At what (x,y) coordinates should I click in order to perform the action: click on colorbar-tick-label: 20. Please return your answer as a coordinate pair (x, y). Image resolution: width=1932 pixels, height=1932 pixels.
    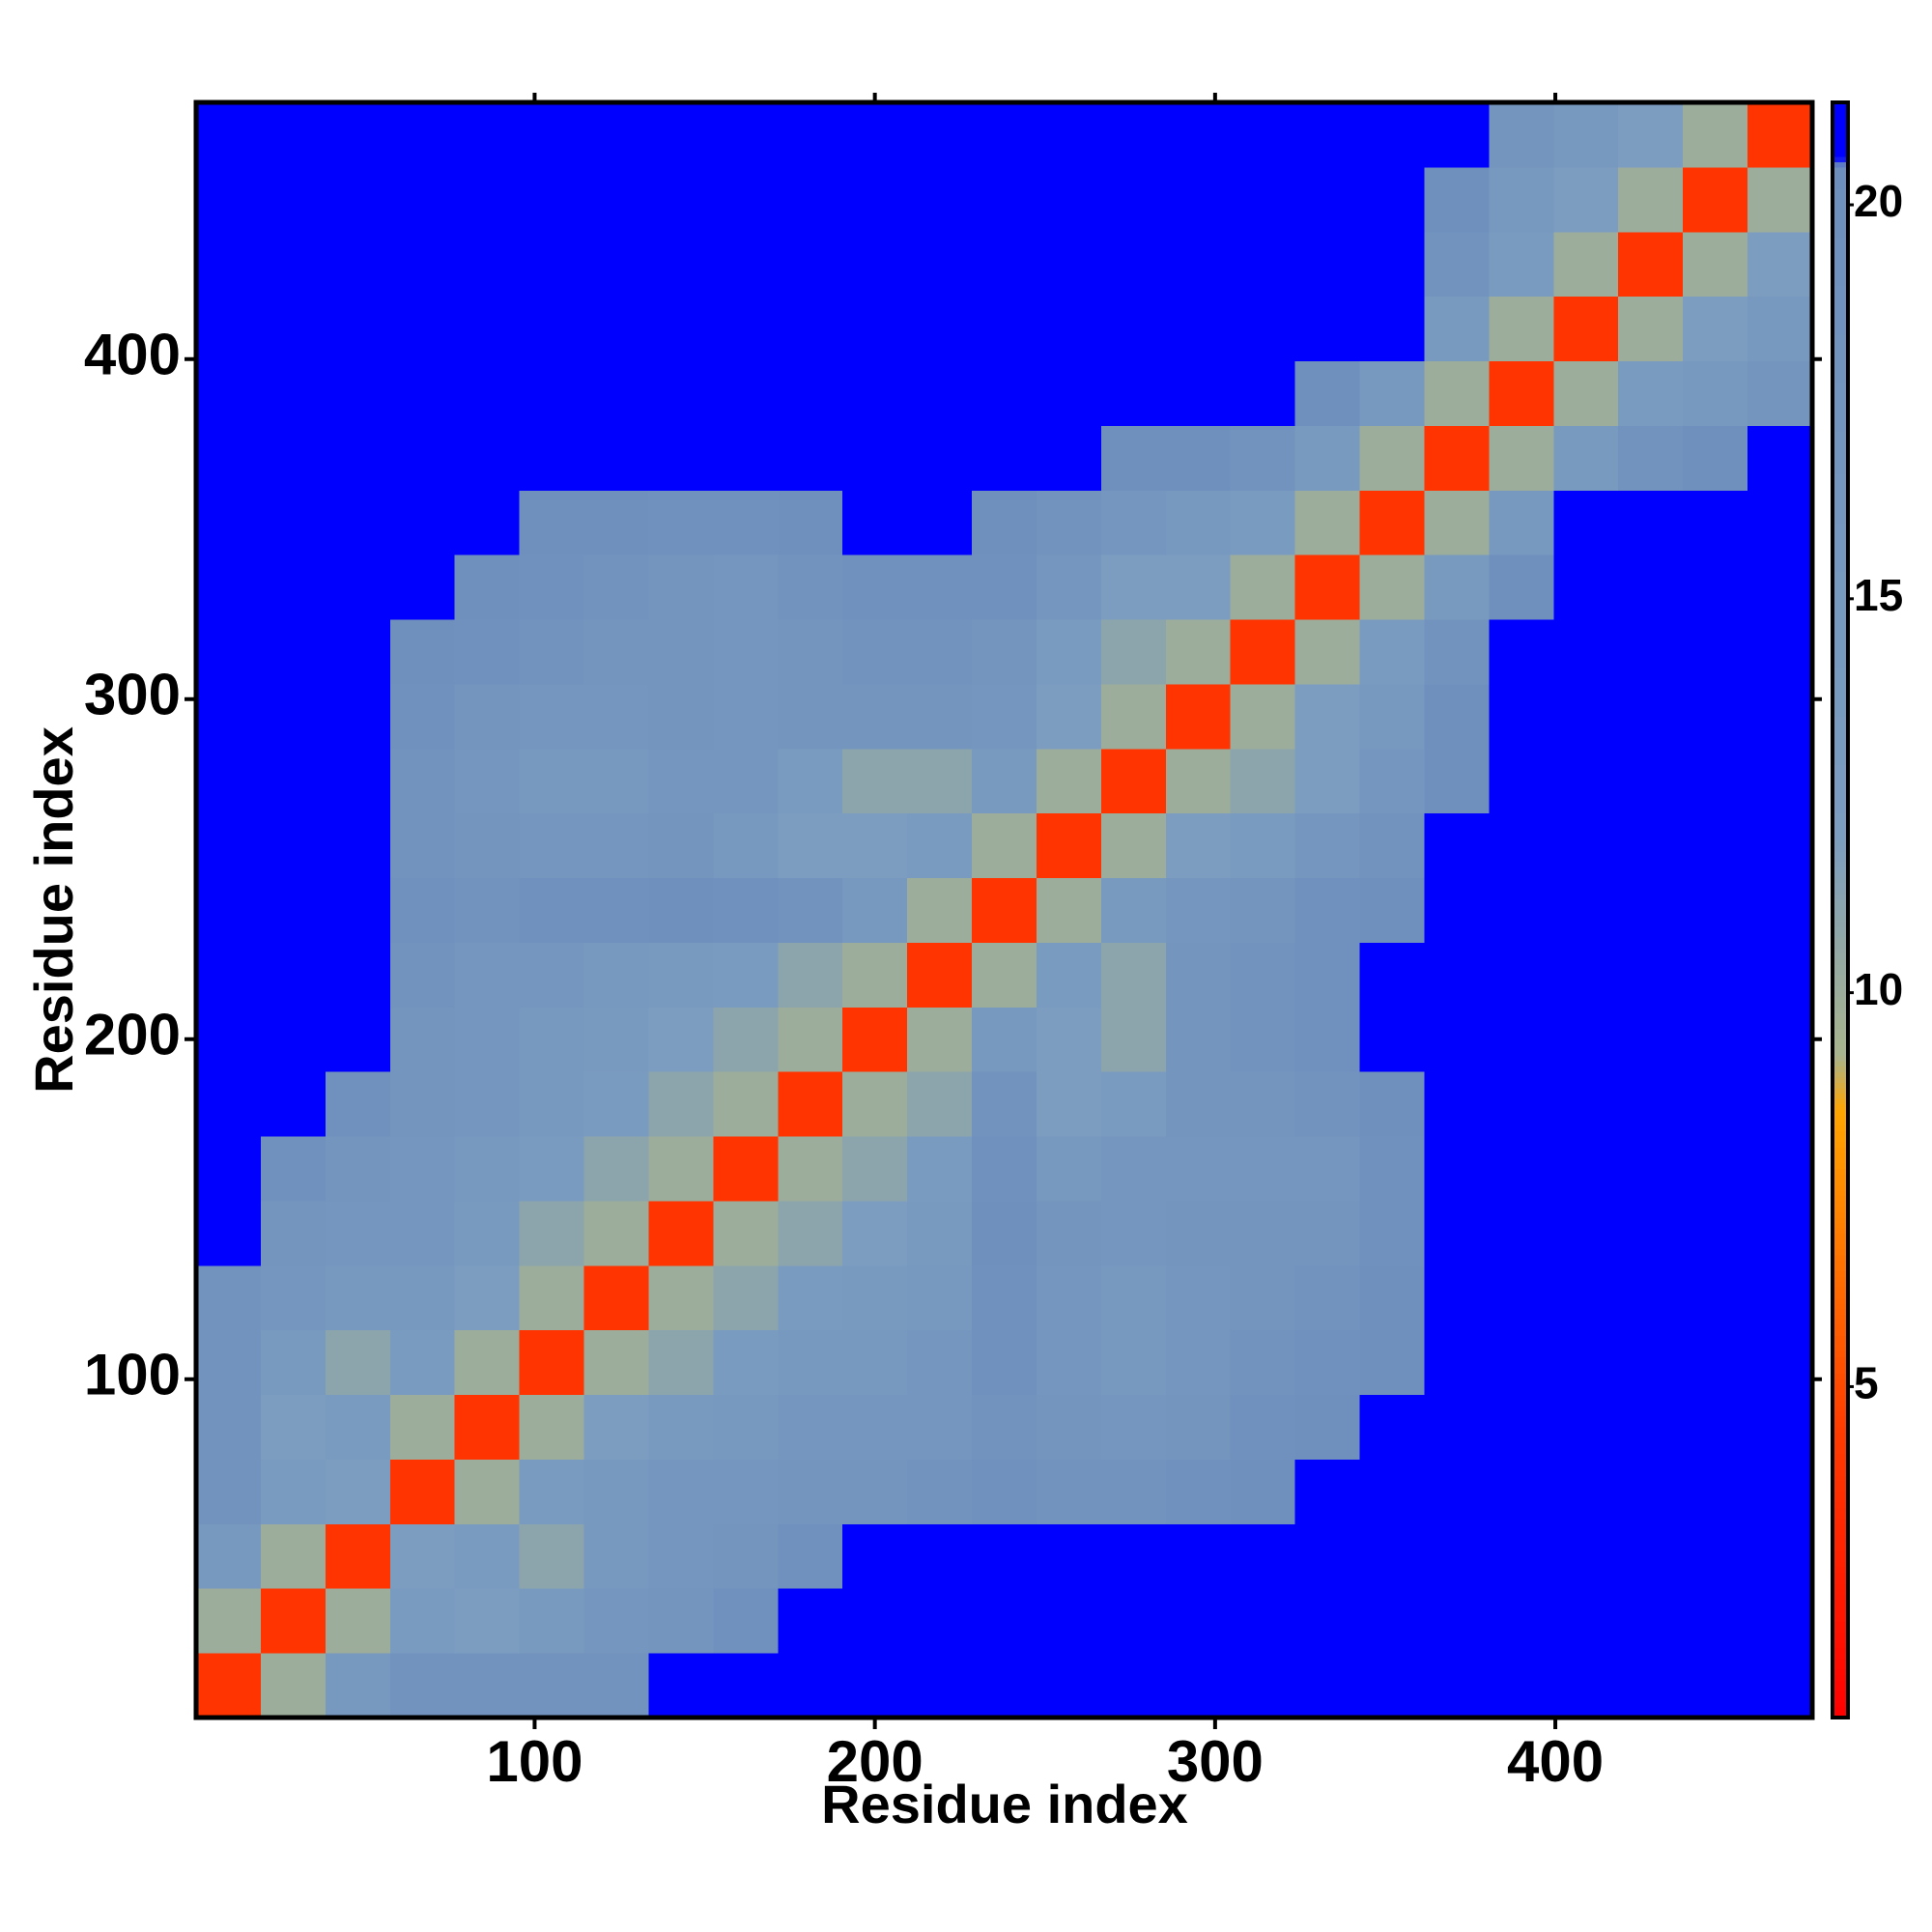
    Looking at the image, I should click on (1878, 201).